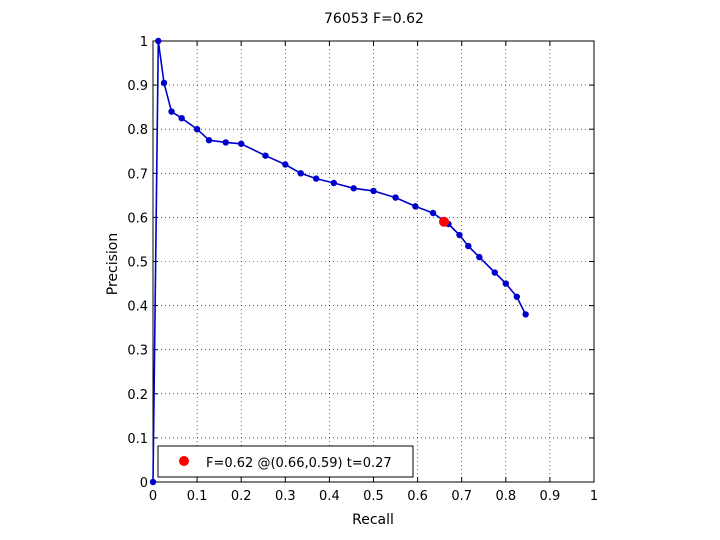 The image size is (720, 540). I want to click on x-tick-label: 0.2, so click(241, 496).